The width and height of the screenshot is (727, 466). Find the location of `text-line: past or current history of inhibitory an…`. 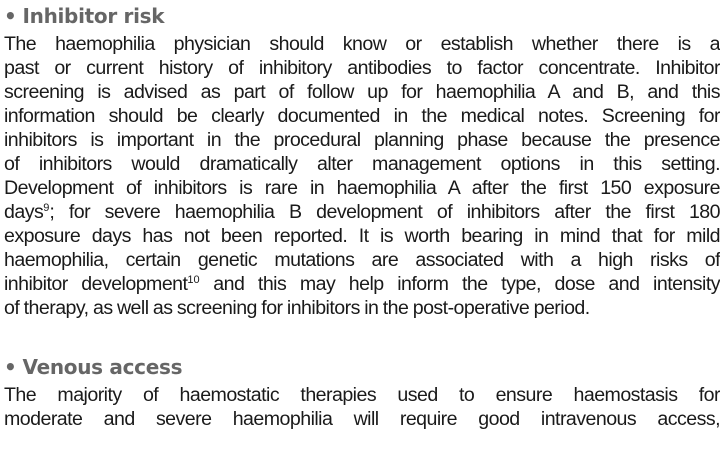

text-line: past or current history of inhibitory an… is located at coordinates (362, 68).